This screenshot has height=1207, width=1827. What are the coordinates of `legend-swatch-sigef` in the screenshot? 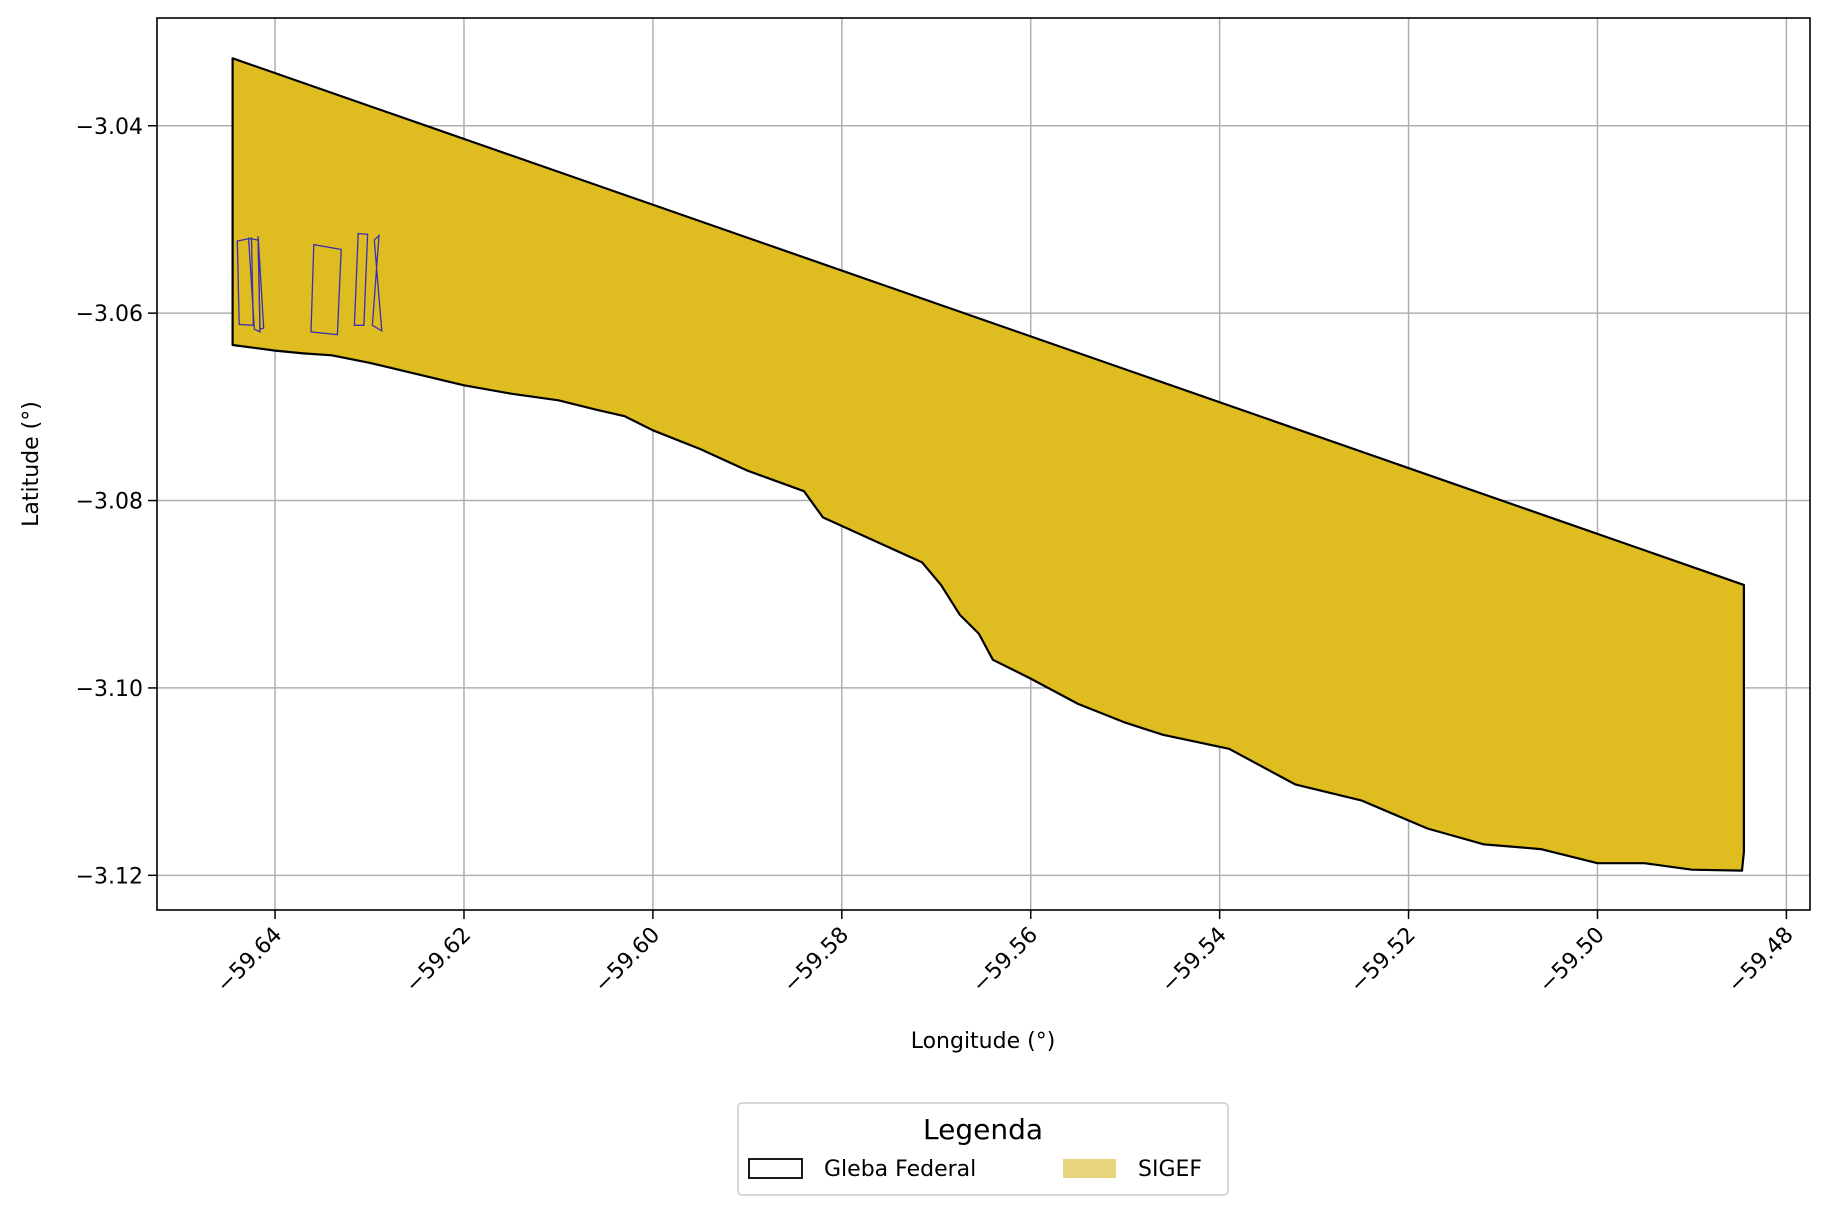 It's located at (1089, 1168).